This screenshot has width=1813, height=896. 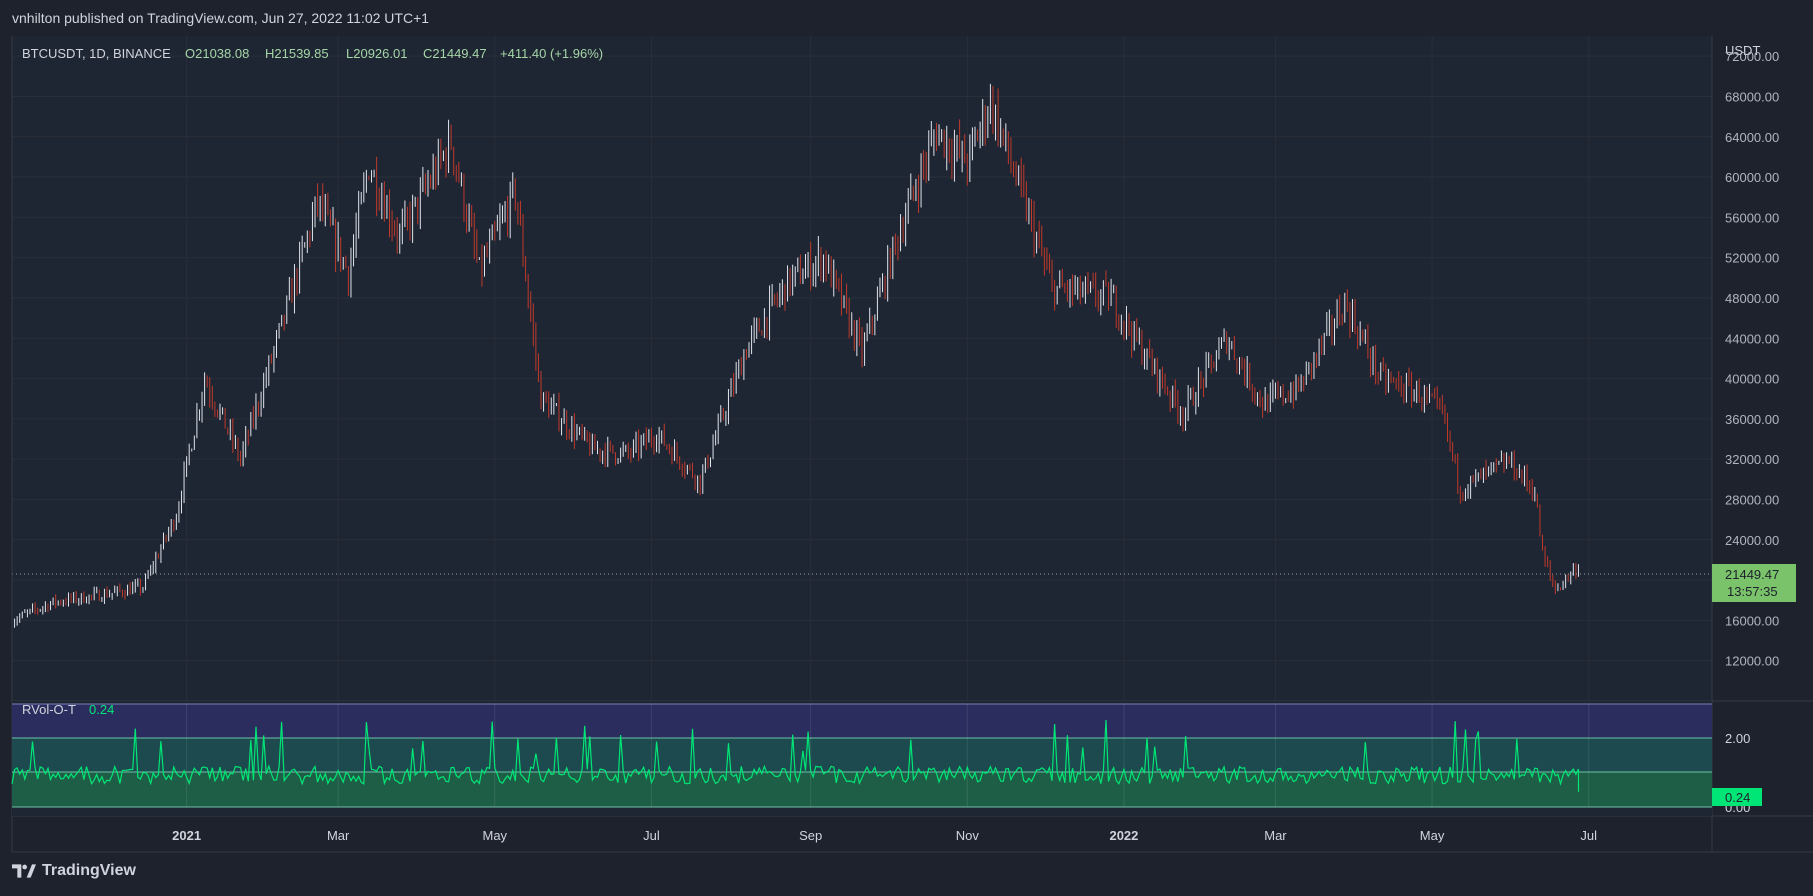 What do you see at coordinates (1752, 217) in the screenshot?
I see `price-tick-label: 56000.00` at bounding box center [1752, 217].